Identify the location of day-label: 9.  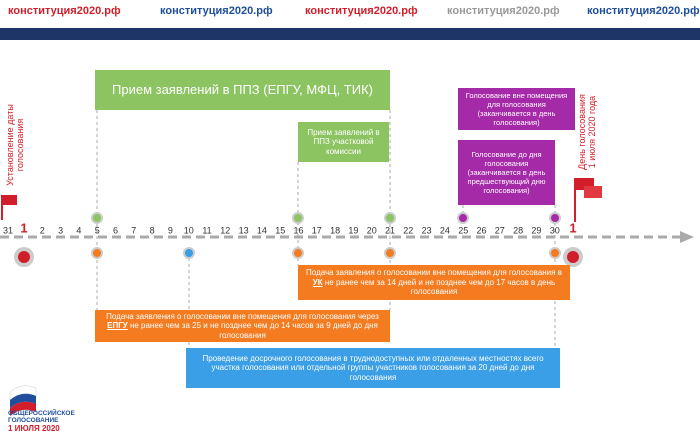
(170, 230).